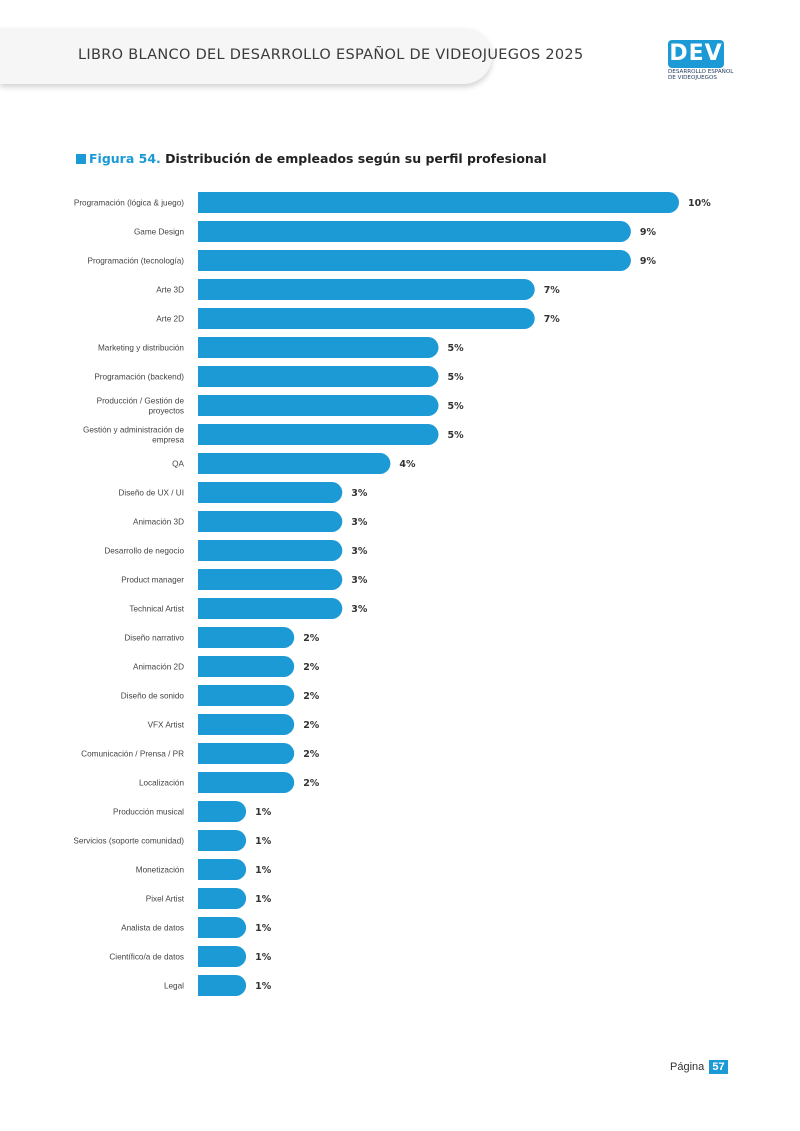  I want to click on category-label: Marketing y distribución, so click(141, 348).